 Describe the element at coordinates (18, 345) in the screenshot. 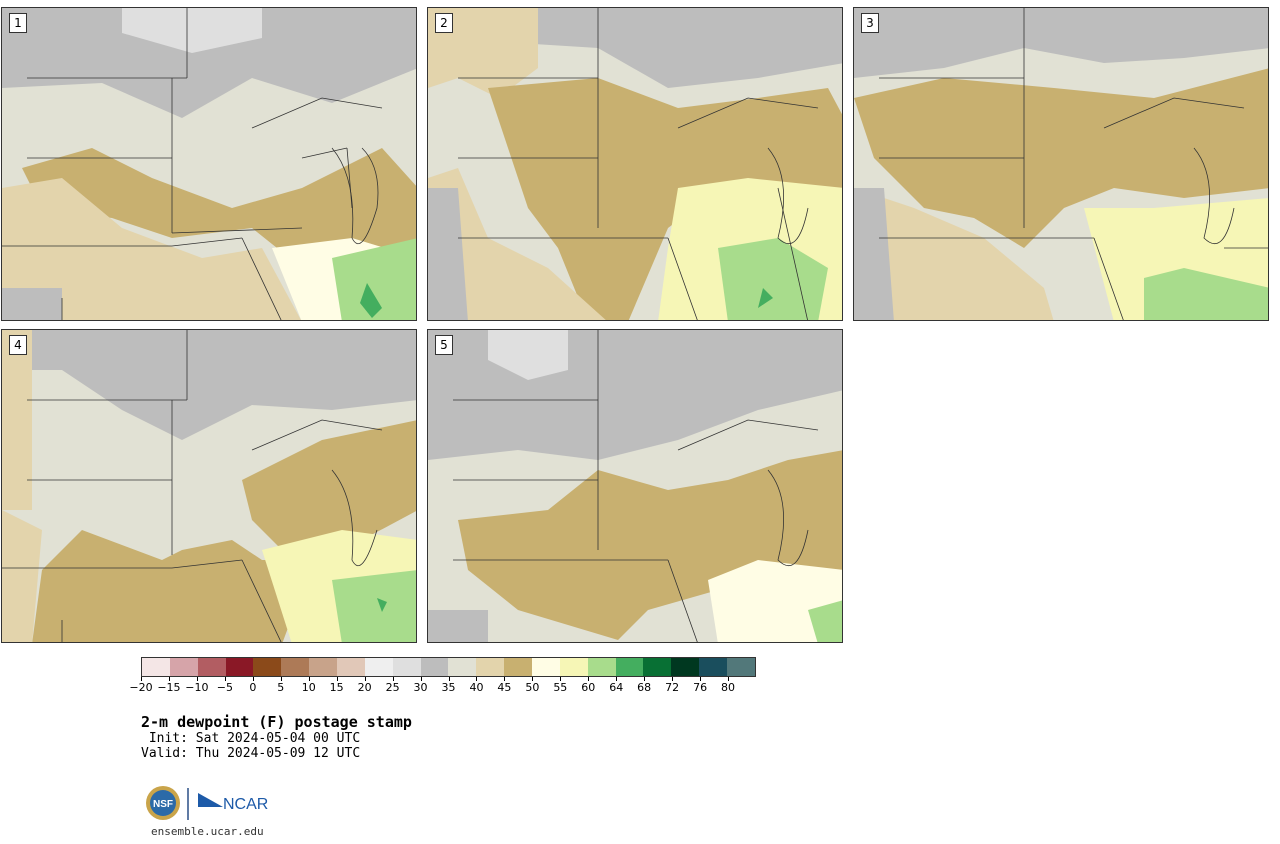

I see `panel-number: 4` at that location.